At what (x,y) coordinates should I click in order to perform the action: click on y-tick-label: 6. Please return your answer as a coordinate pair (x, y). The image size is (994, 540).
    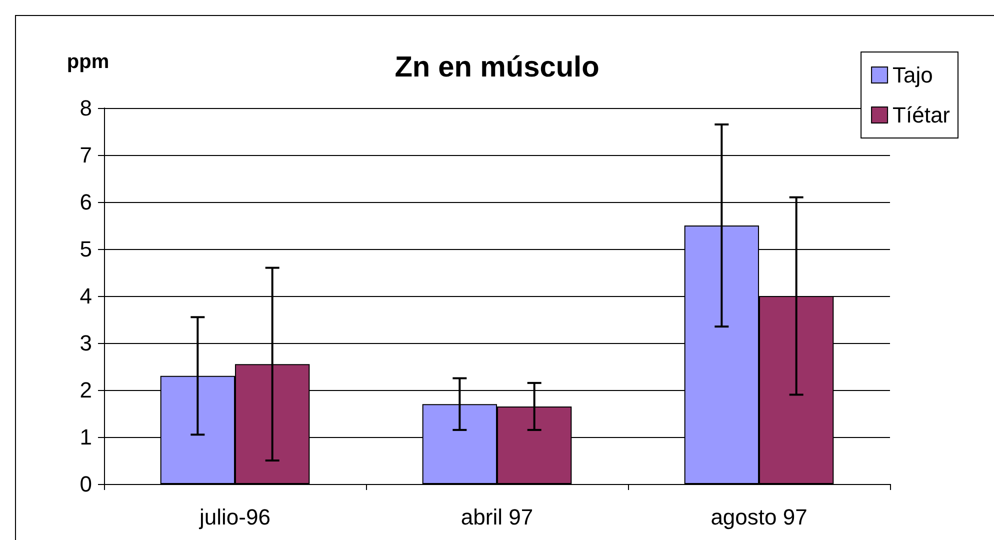
    Looking at the image, I should click on (86, 202).